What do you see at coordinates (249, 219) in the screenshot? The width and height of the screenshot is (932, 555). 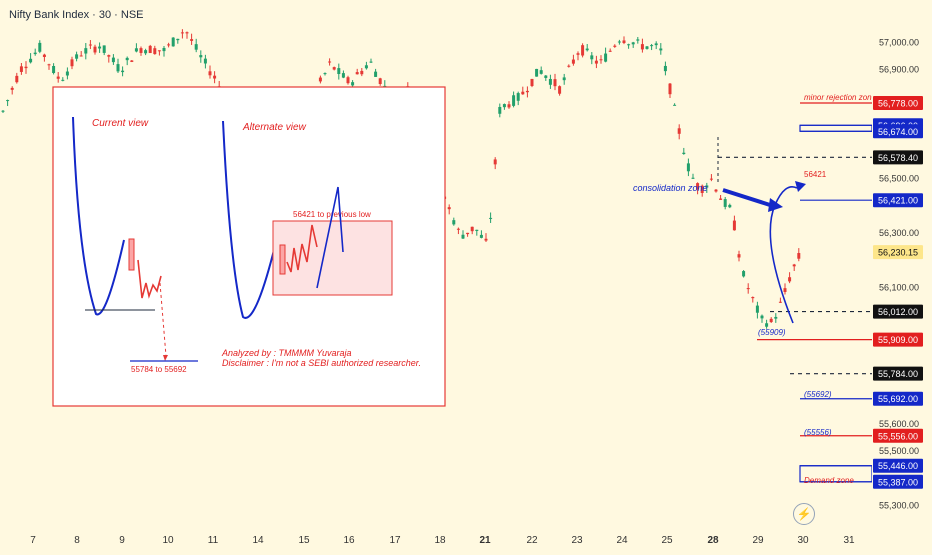 I see `alternate-view-curve` at bounding box center [249, 219].